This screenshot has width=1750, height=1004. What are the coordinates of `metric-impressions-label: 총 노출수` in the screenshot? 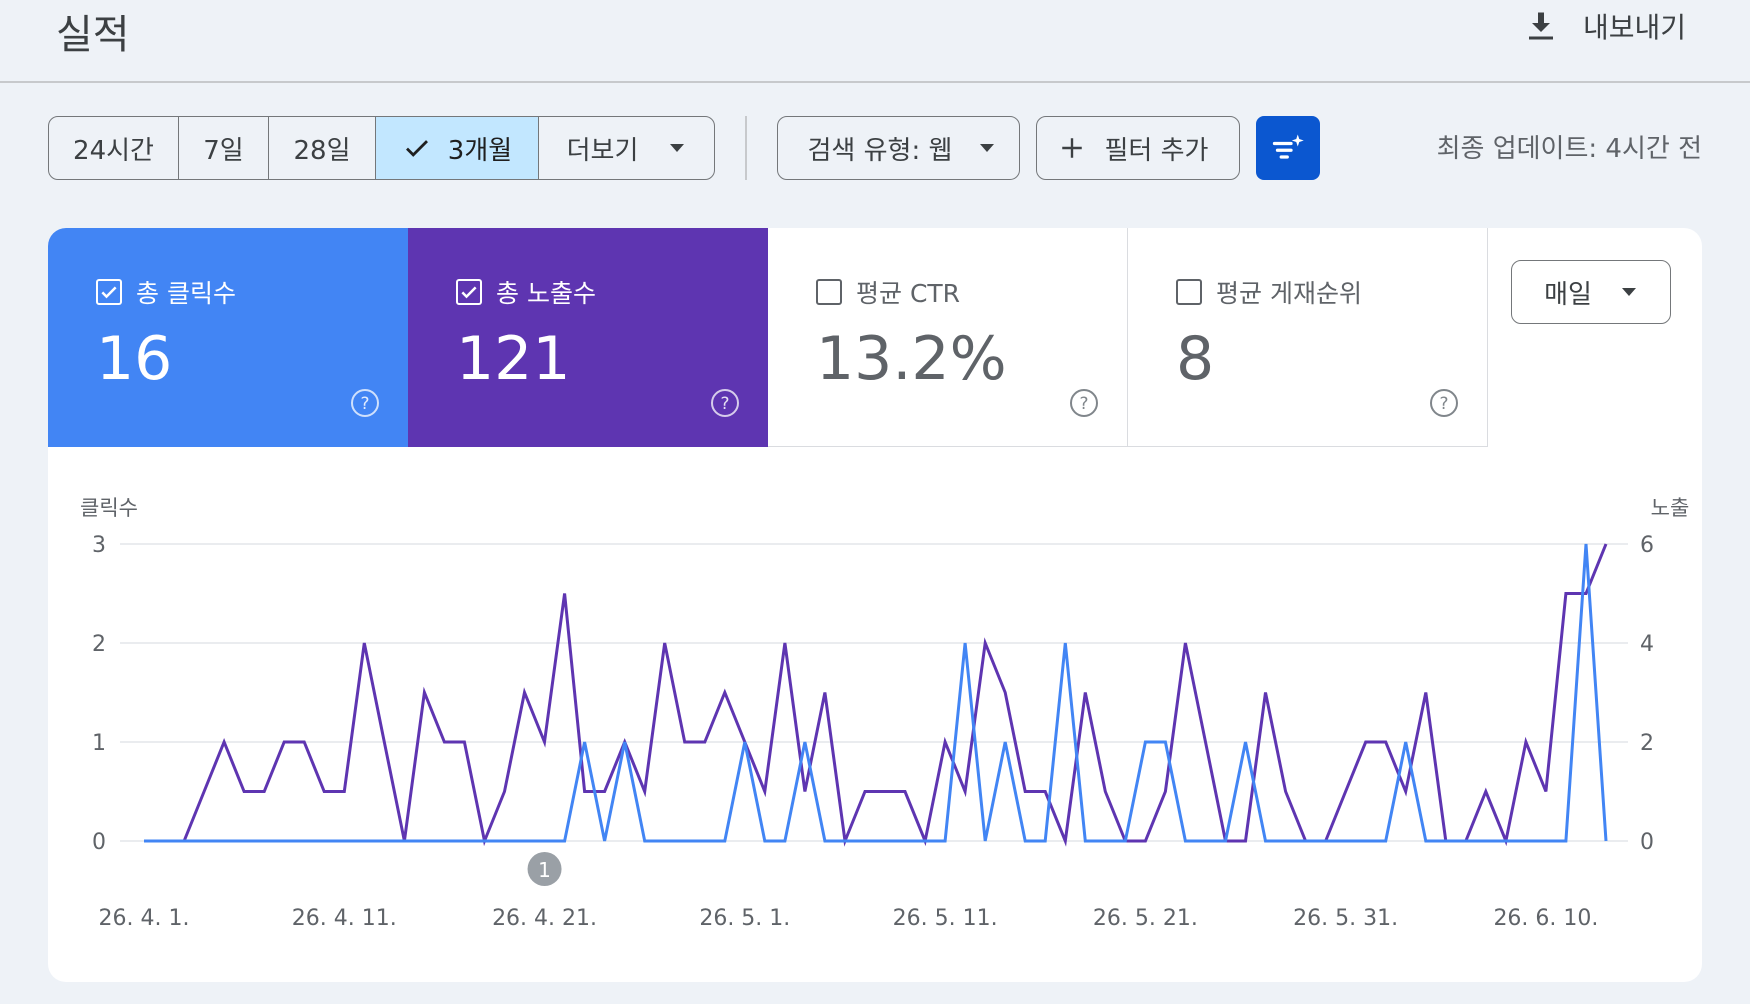 It's located at (546, 293).